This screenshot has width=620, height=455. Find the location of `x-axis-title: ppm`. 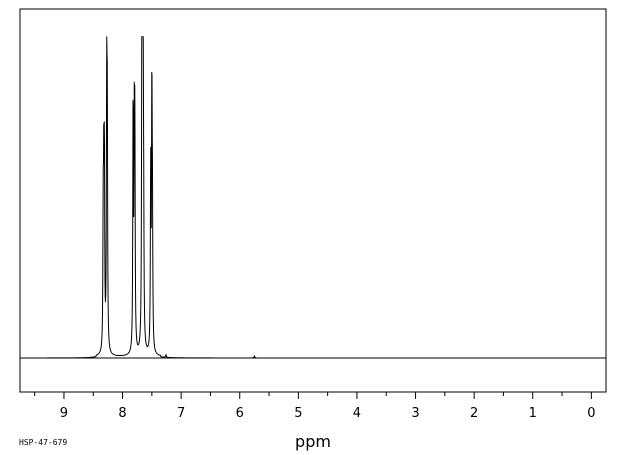

x-axis-title: ppm is located at coordinates (313, 441).